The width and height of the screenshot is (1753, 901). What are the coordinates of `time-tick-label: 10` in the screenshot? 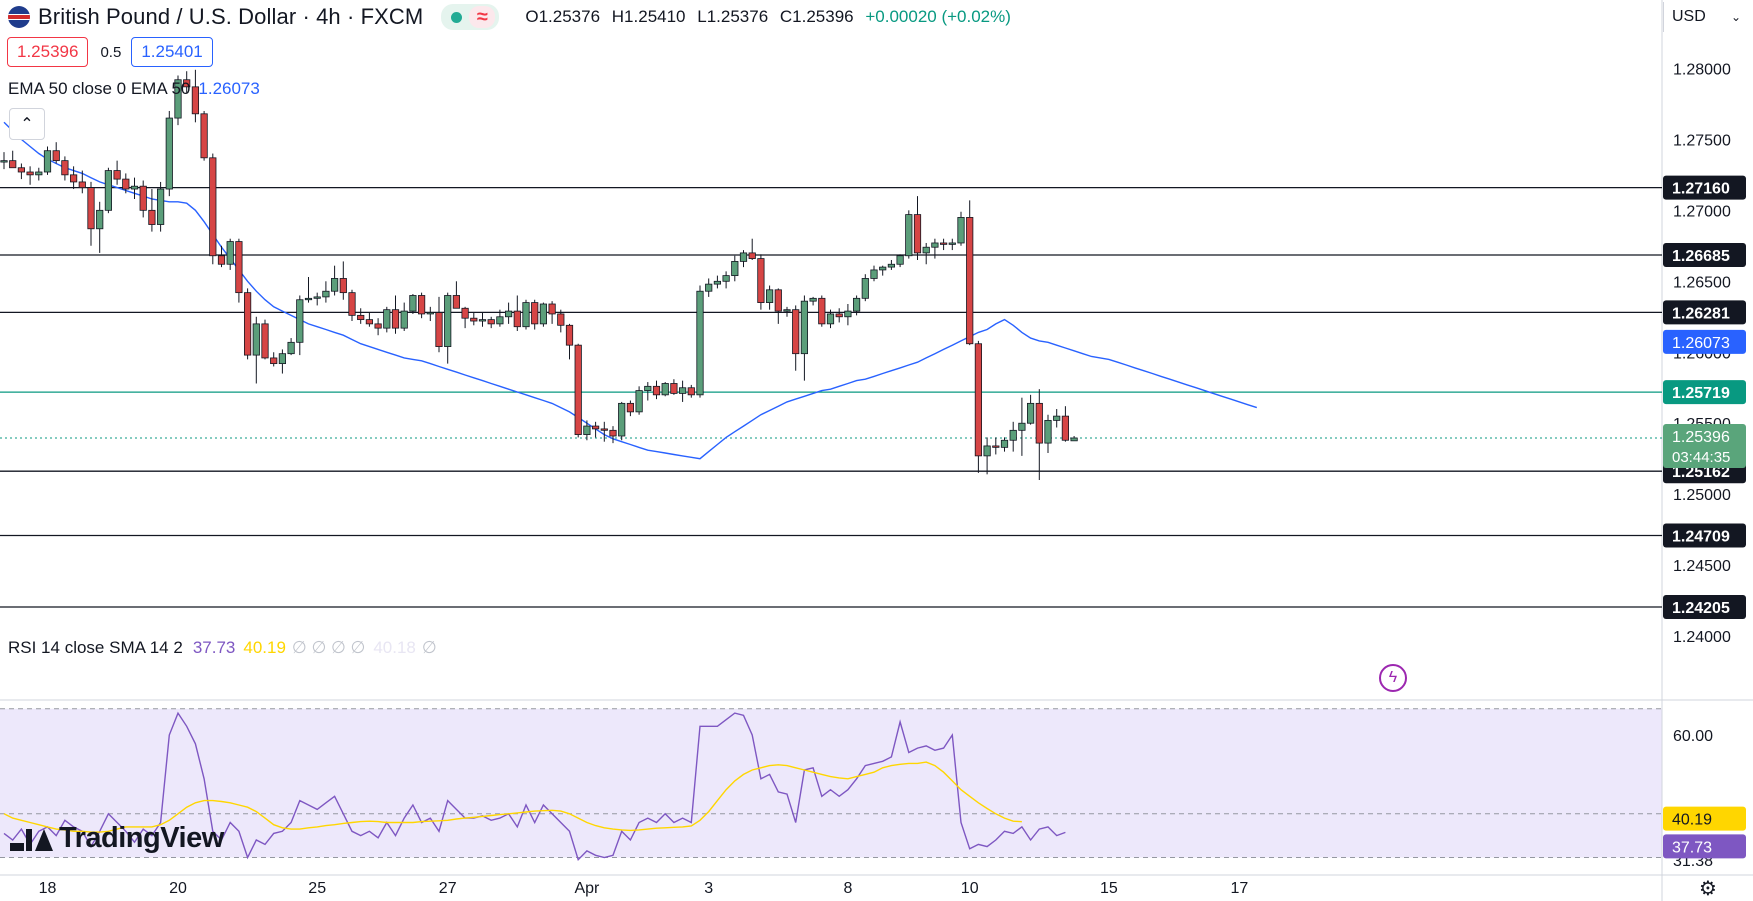 It's located at (970, 888).